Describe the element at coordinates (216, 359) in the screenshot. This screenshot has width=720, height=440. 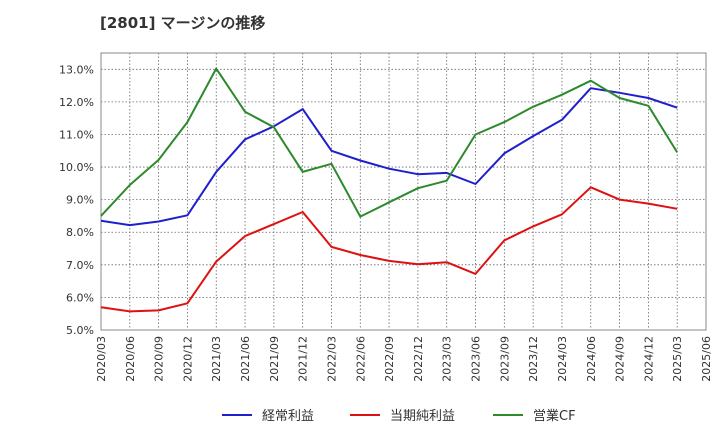
I see `x-tick-label: 2021/03` at that location.